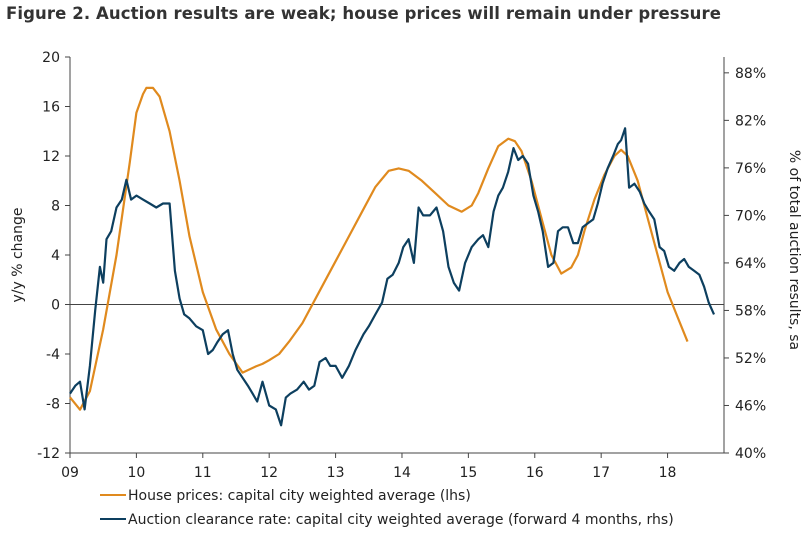 The width and height of the screenshot is (809, 536). Describe the element at coordinates (750, 454) in the screenshot. I see `right-tick-label: 40%` at that location.